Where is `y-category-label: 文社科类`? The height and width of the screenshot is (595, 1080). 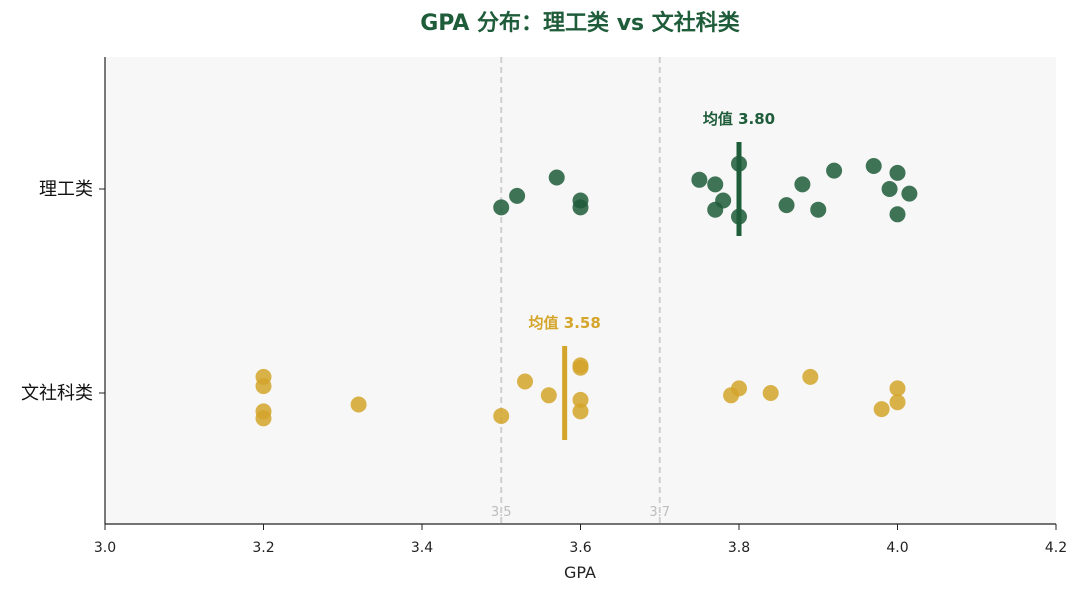 y-category-label: 文社科类 is located at coordinates (57, 393).